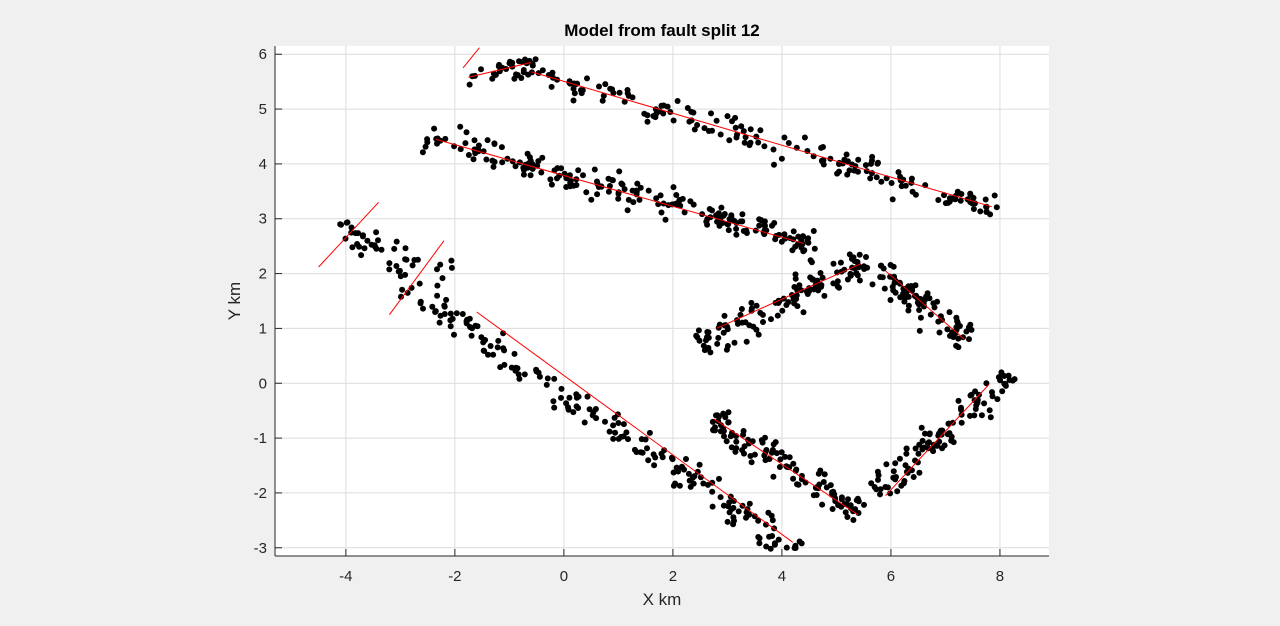 The image size is (1280, 626). Describe the element at coordinates (673, 576) in the screenshot. I see `x-tick-label: 2` at that location.